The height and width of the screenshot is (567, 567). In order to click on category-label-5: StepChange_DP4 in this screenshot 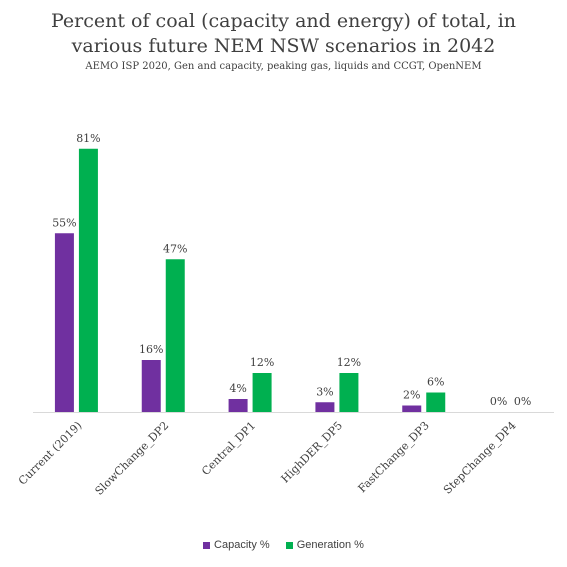, I will do `click(480, 458)`.